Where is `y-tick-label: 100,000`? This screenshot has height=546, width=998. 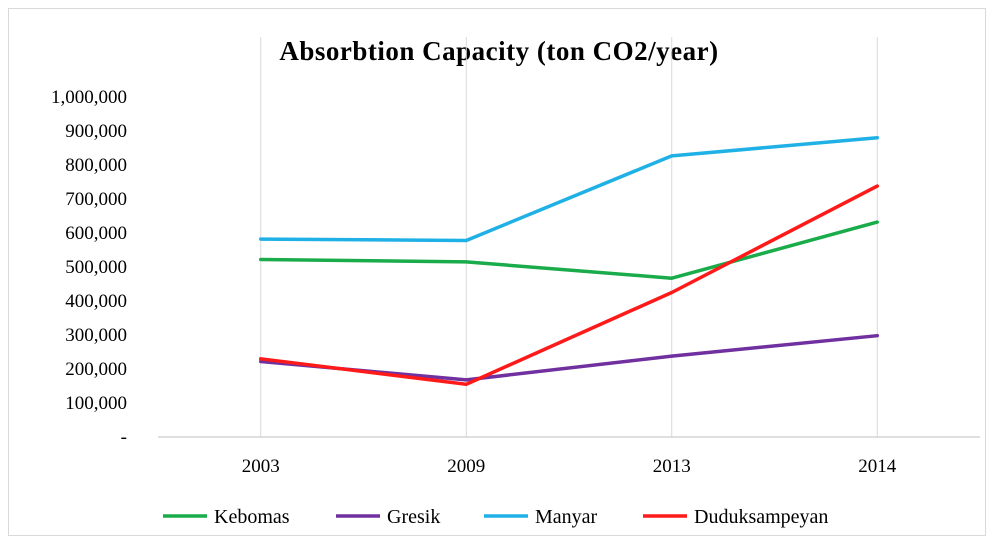 y-tick-label: 100,000 is located at coordinates (96, 403).